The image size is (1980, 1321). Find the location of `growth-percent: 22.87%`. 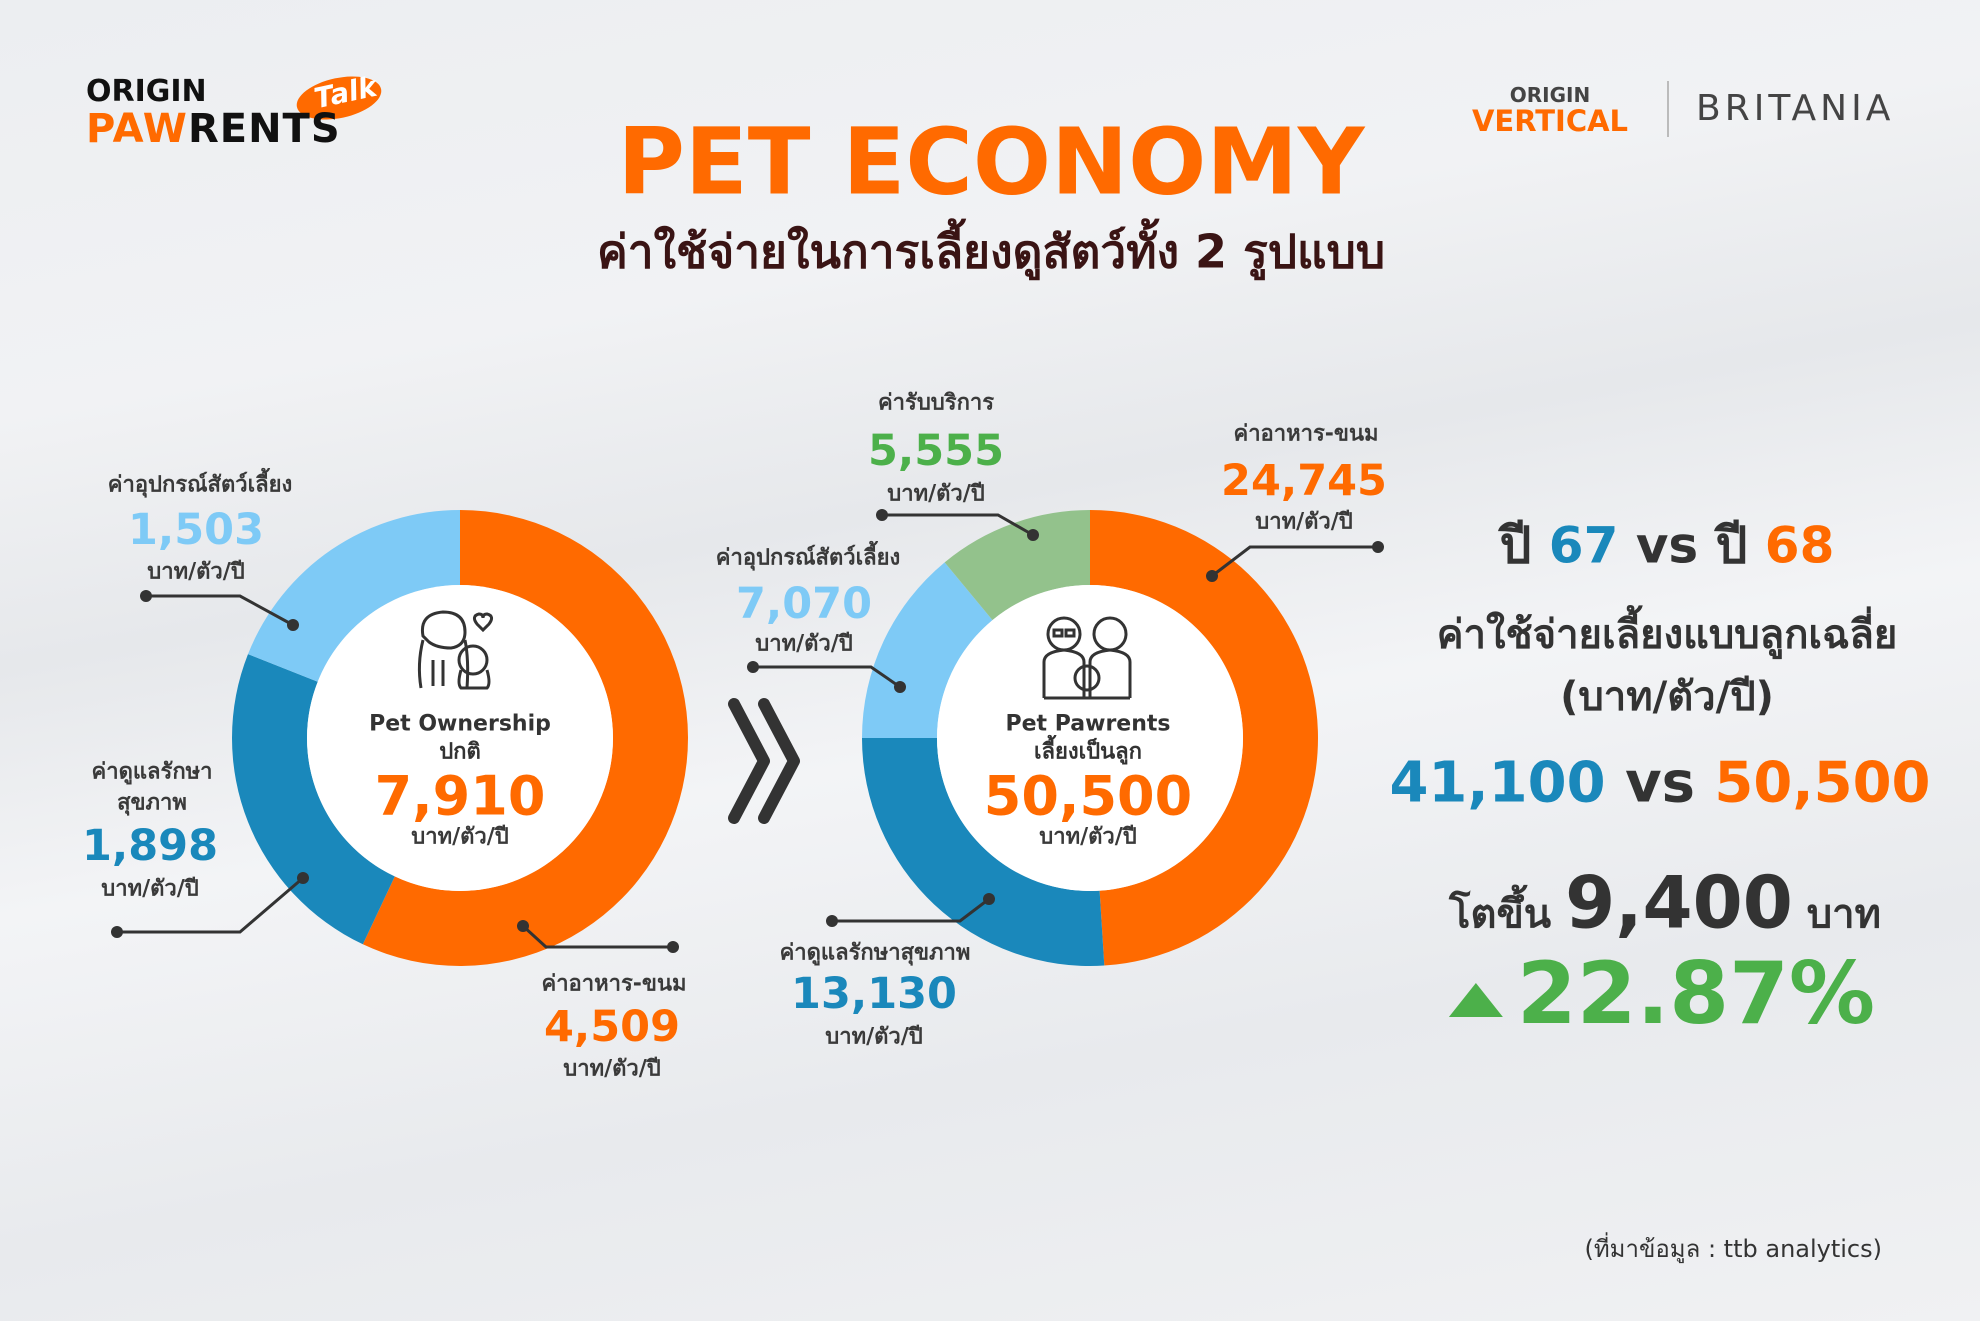

growth-percent: 22.87% is located at coordinates (1696, 994).